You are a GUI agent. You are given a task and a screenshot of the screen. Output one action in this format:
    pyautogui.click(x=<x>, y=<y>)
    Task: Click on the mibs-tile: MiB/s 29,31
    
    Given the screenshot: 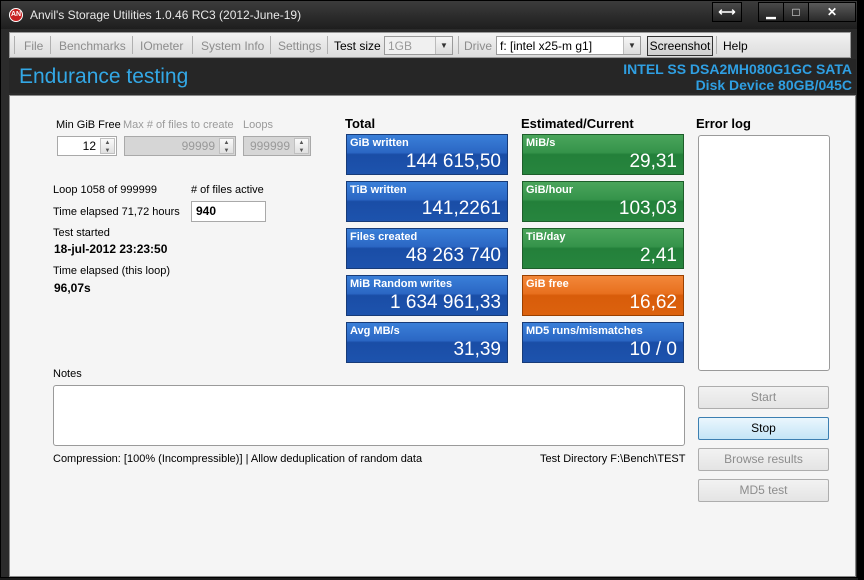 What is the action you would take?
    pyautogui.click(x=603, y=154)
    